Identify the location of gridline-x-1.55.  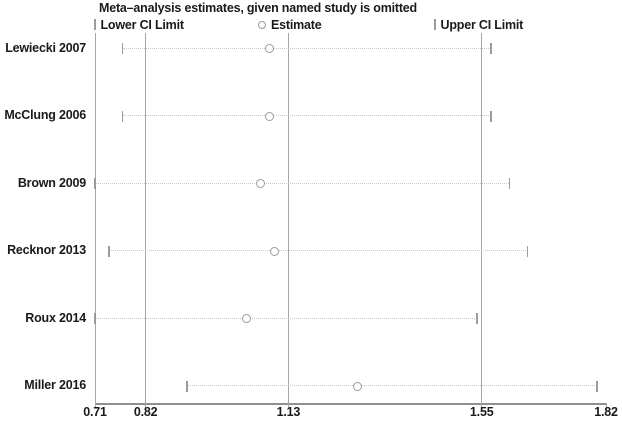
(482, 220).